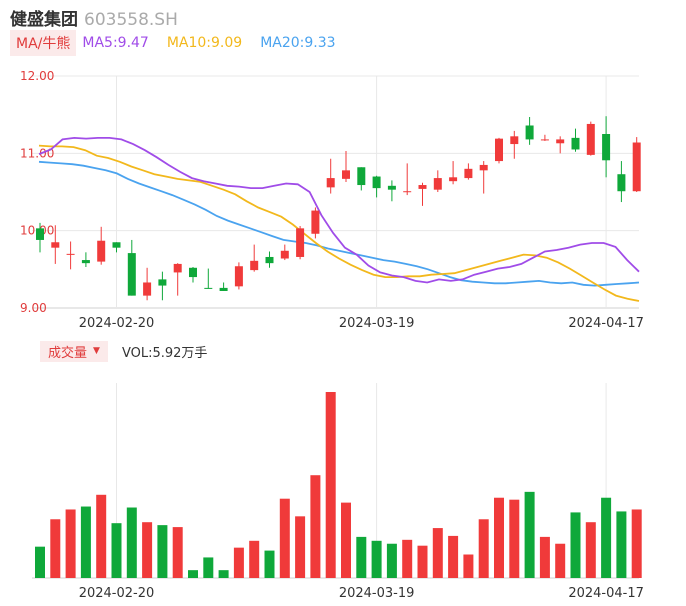 This screenshot has height=606, width=686. I want to click on price-tick-label: 11.00, so click(37, 153).